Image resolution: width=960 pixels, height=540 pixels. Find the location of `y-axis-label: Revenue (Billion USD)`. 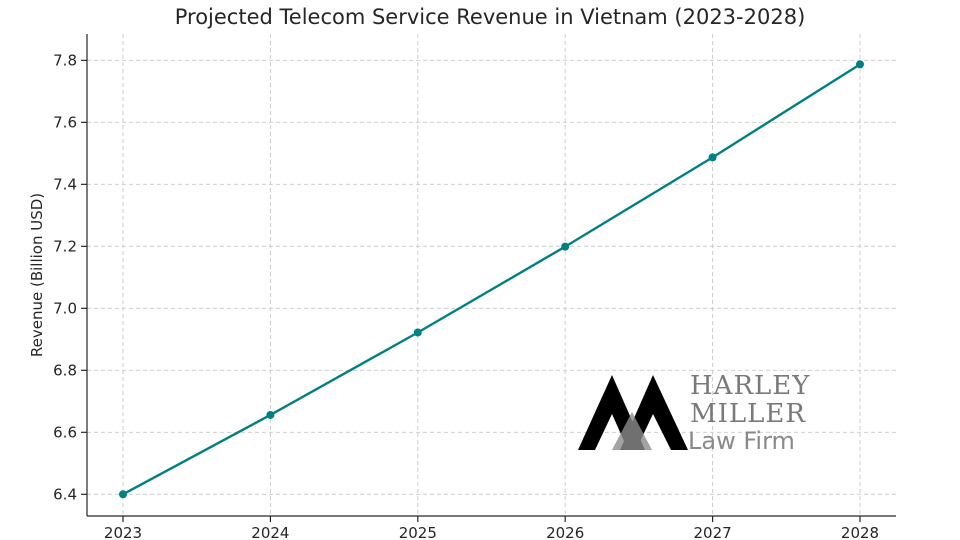

y-axis-label: Revenue (Billion USD) is located at coordinates (37, 275).